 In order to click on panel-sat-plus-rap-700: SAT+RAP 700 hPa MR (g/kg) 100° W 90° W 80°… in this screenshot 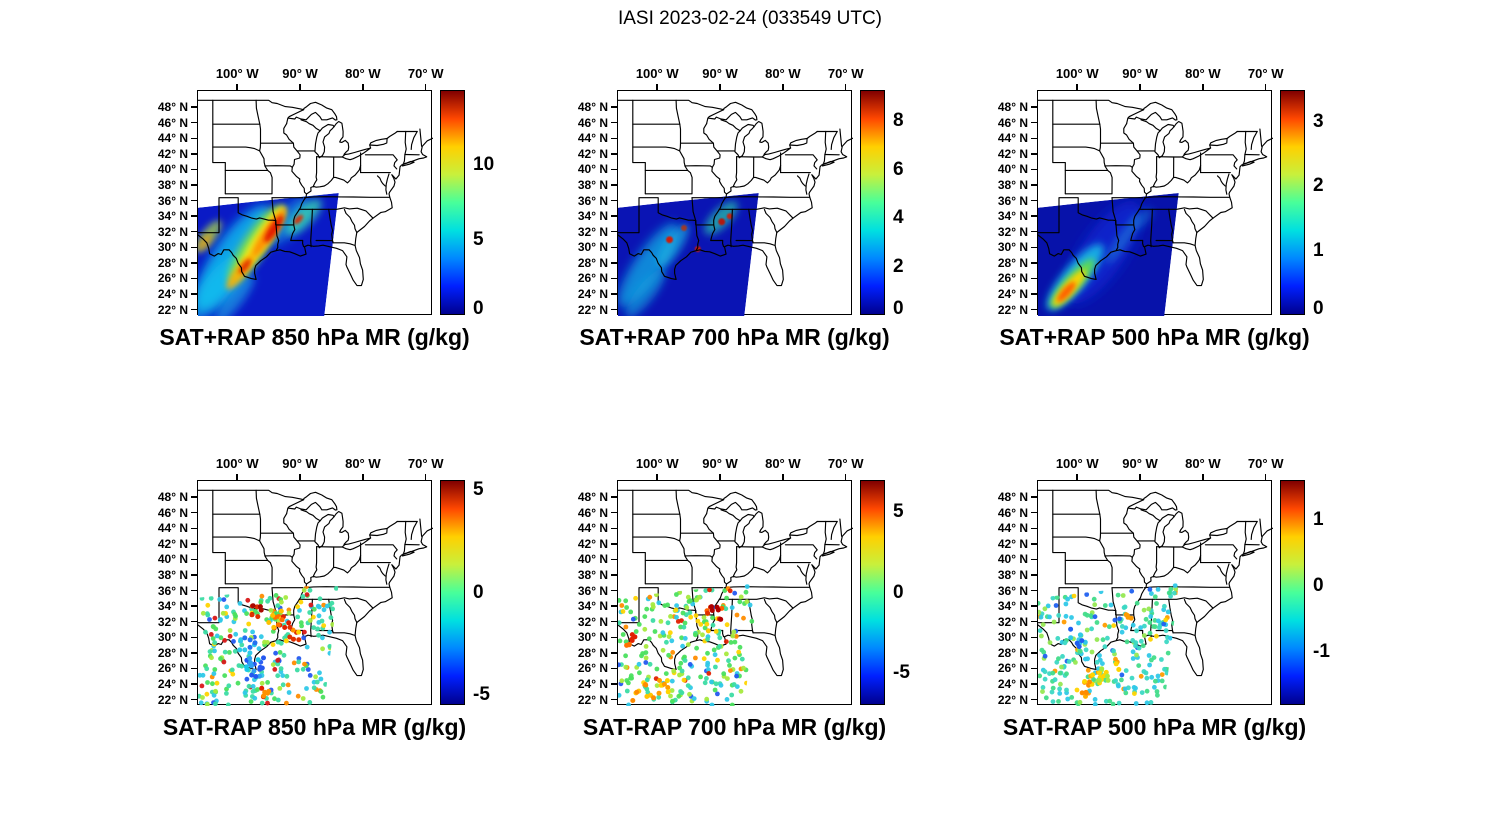, I will do `click(741, 208)`.